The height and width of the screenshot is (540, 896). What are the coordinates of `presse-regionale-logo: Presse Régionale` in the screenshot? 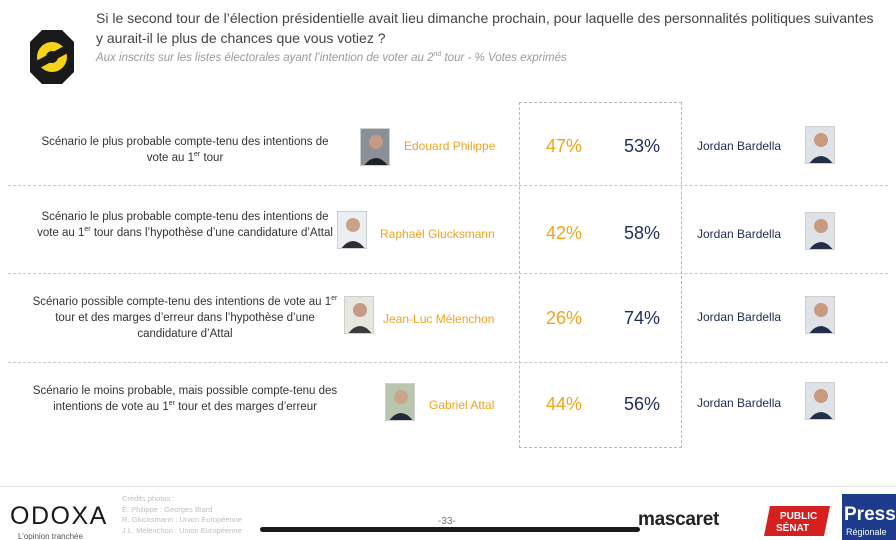 It's located at (869, 517).